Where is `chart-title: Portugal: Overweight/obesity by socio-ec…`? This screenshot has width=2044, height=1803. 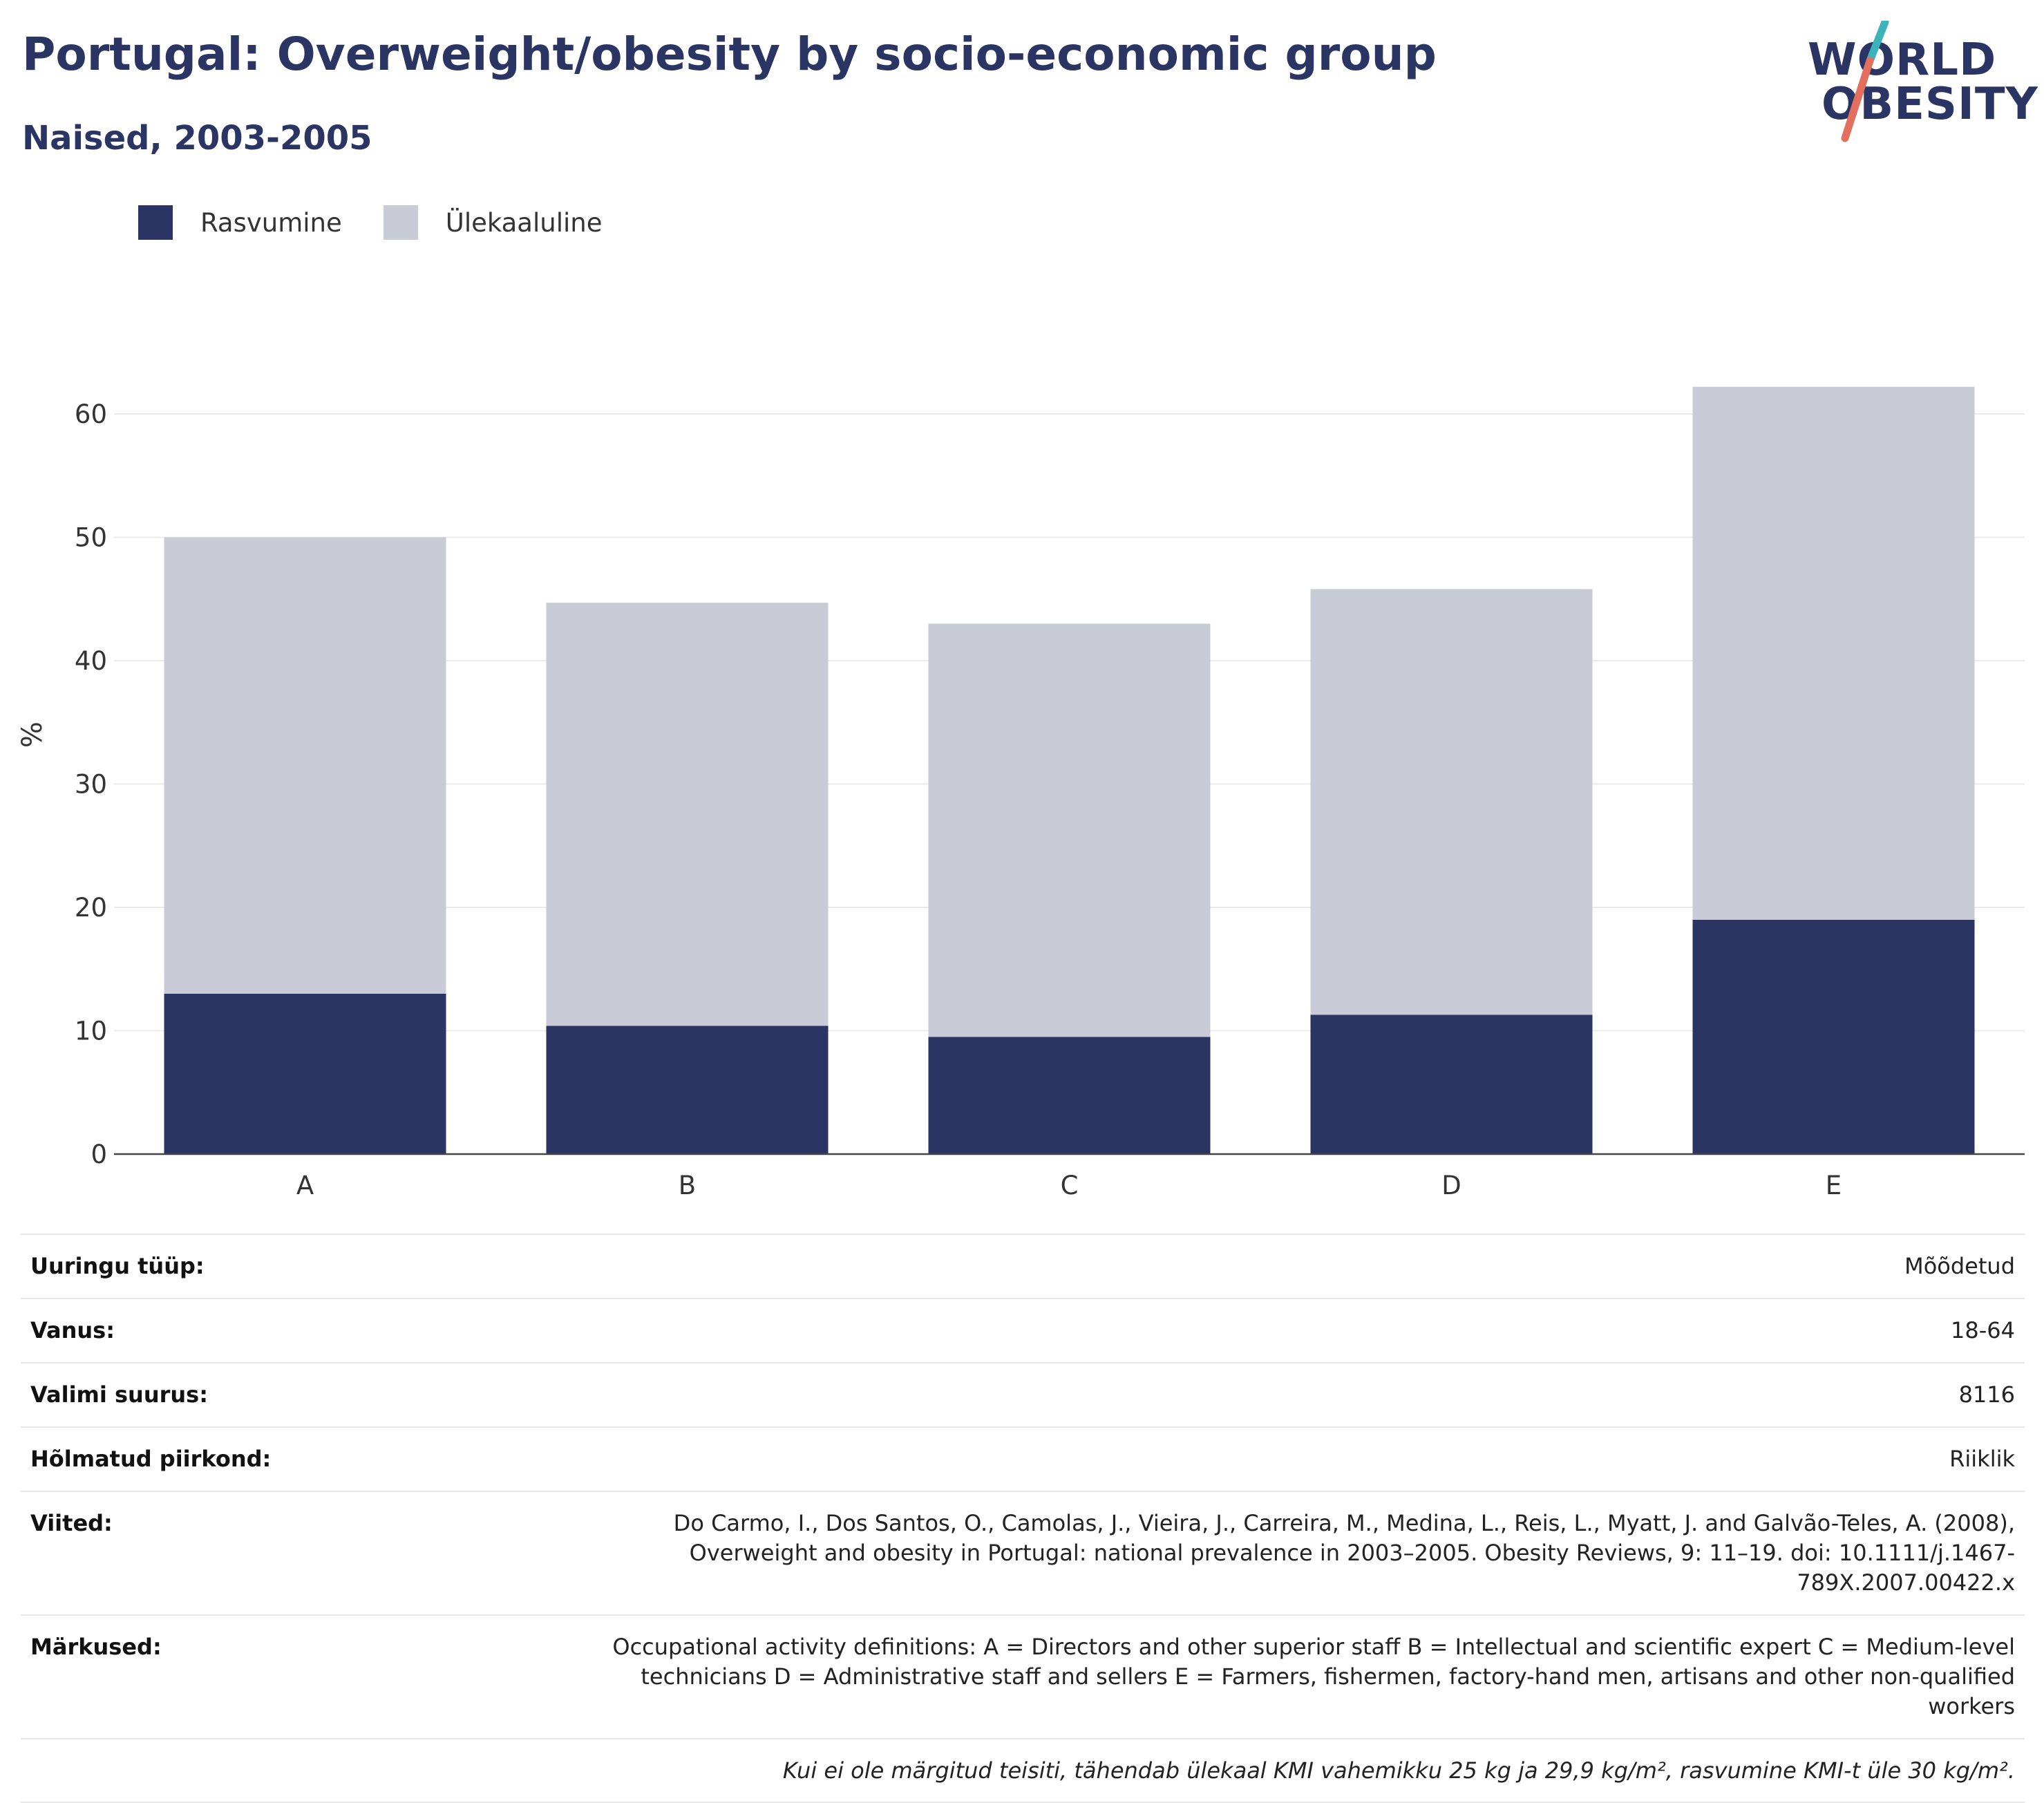 chart-title: Portugal: Overweight/obesity by socio-ec… is located at coordinates (729, 54).